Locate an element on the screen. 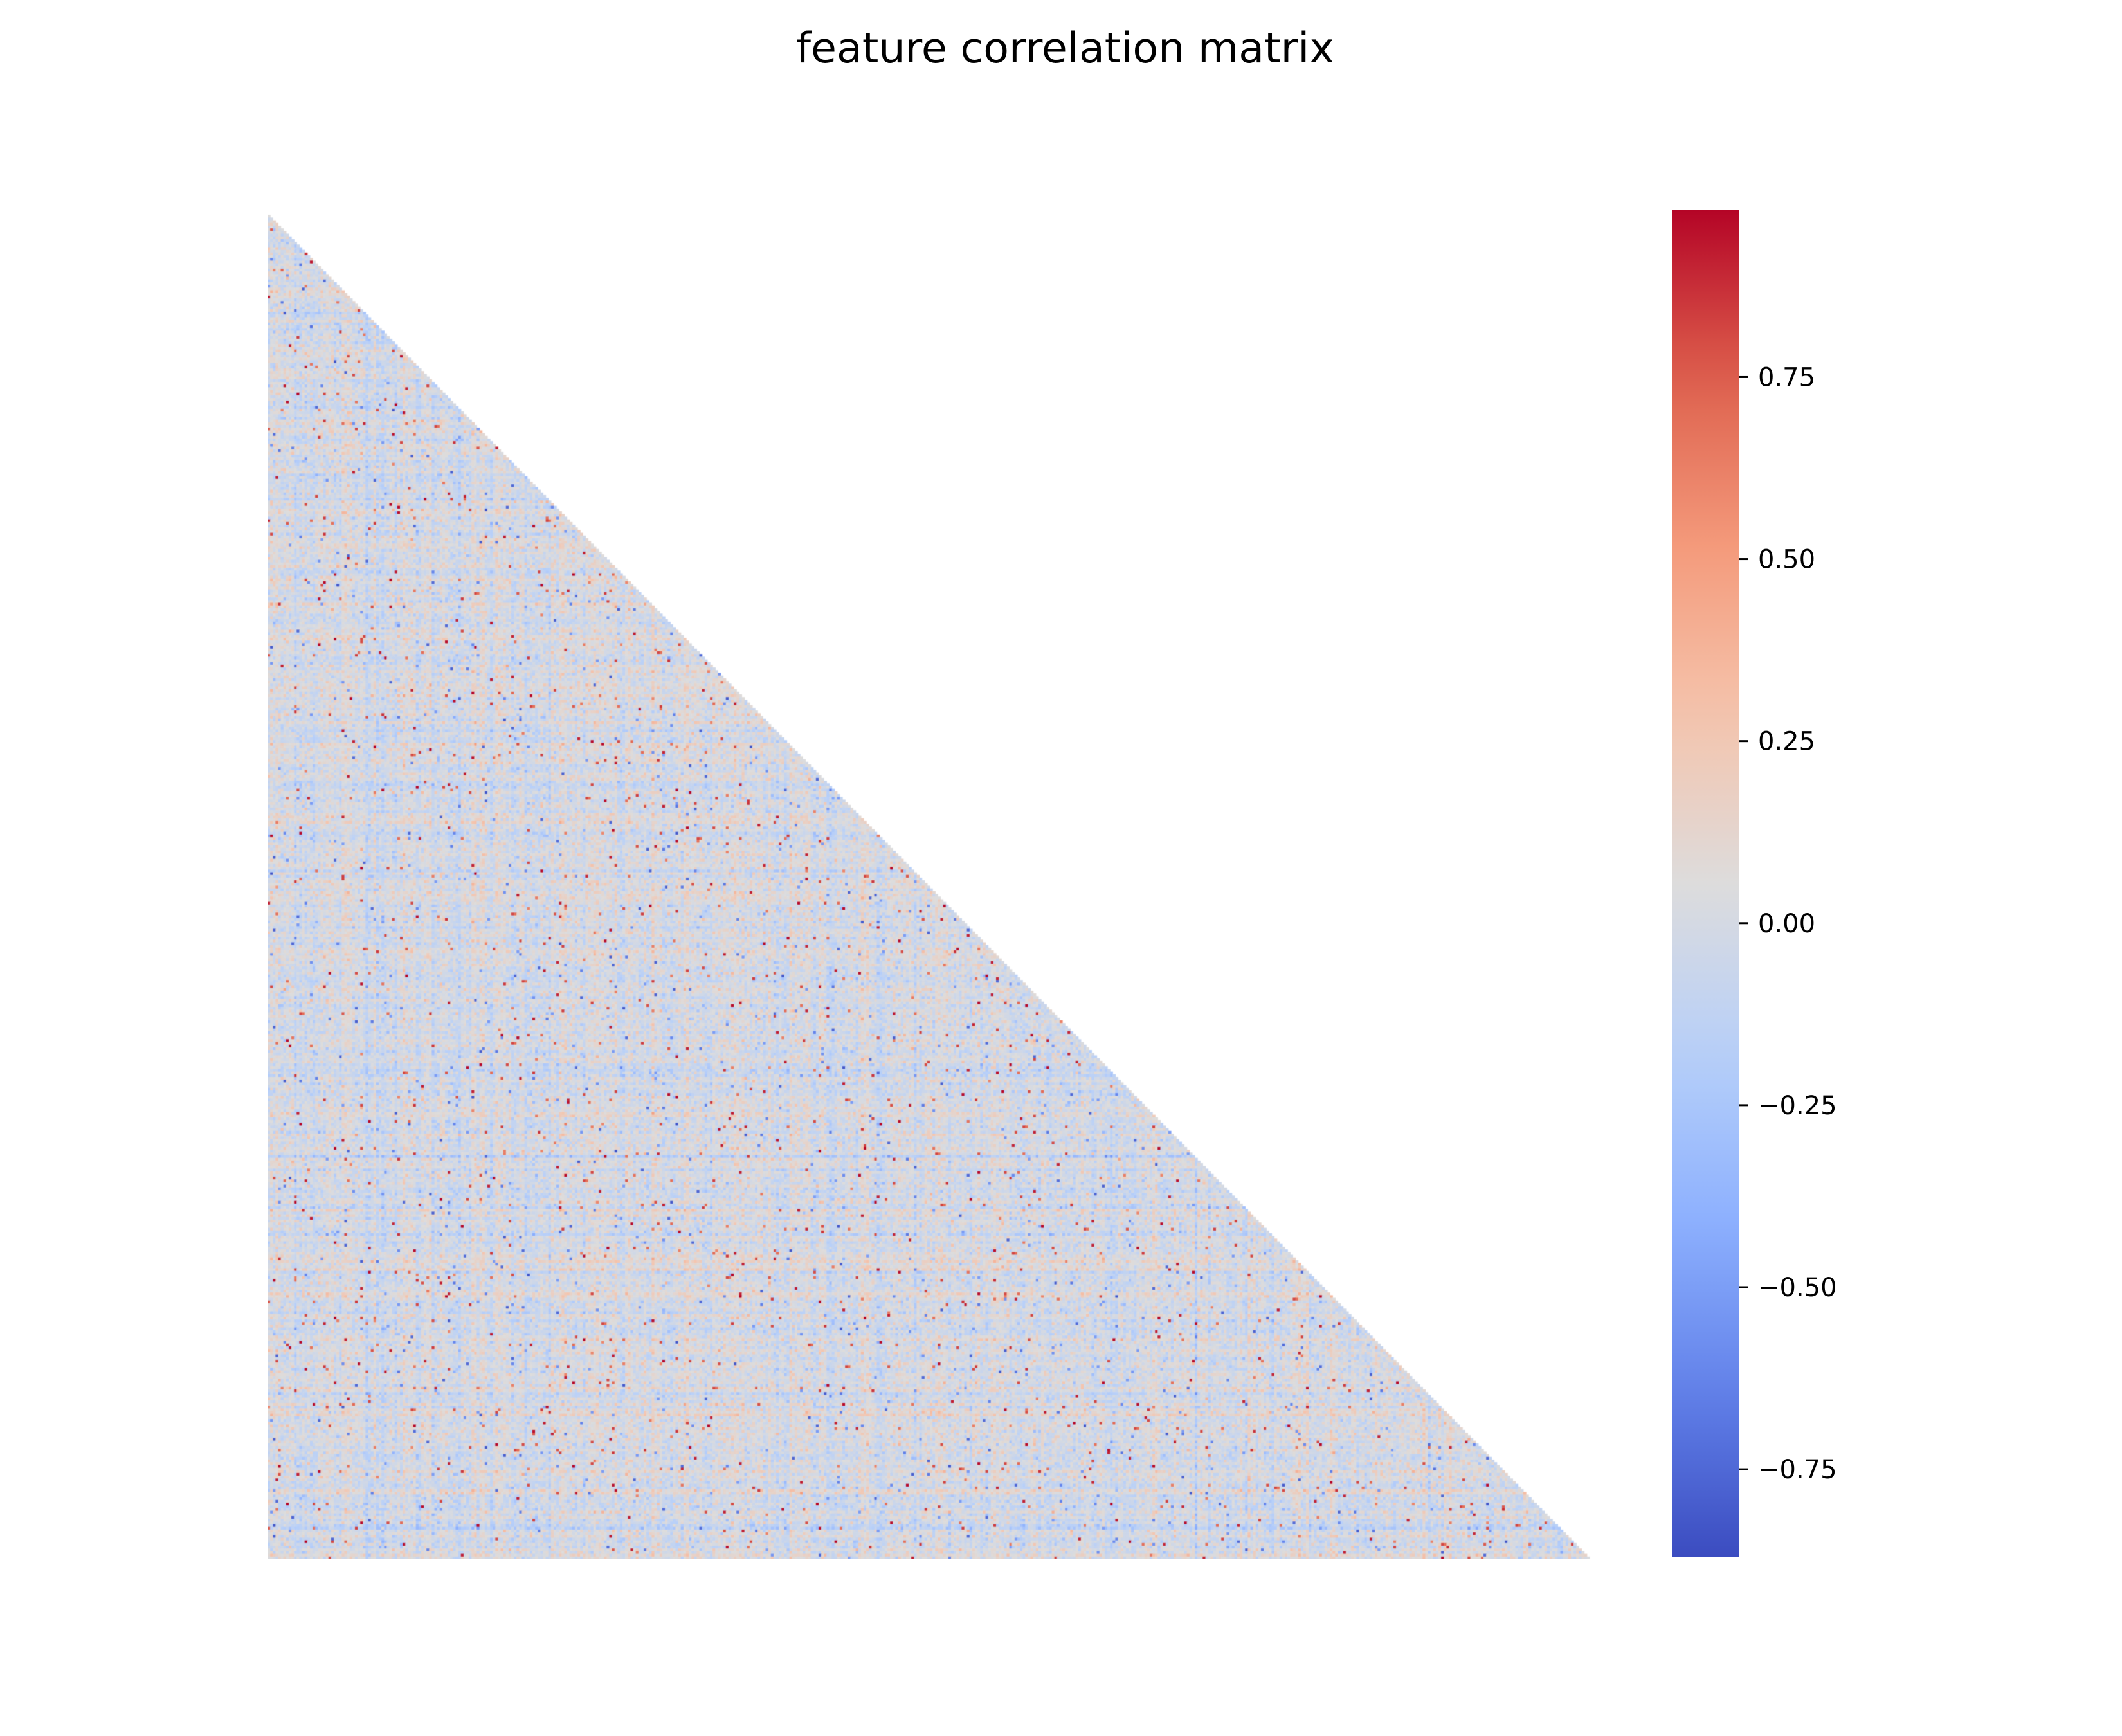 This screenshot has width=2122, height=1736. colorbar-tick-label: 0.75 is located at coordinates (1786, 377).